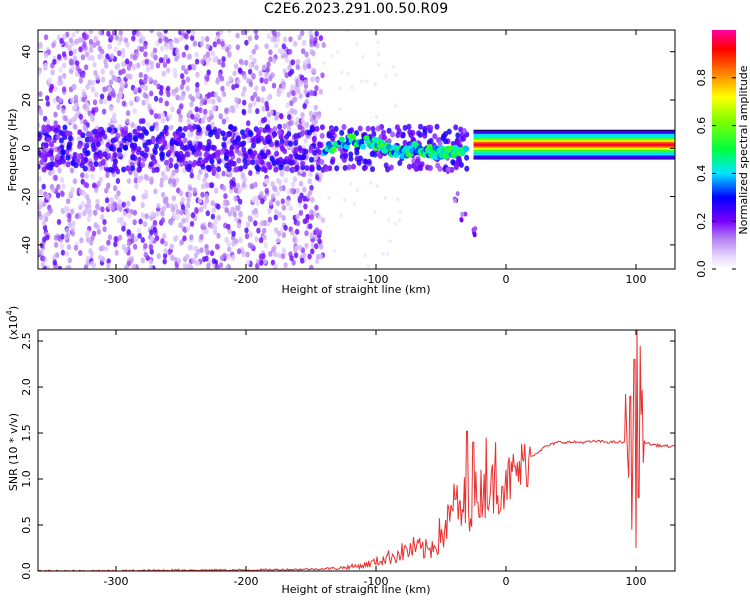  What do you see at coordinates (12, 323) in the screenshot?
I see `snr-scale-factor: (x104)` at bounding box center [12, 323].